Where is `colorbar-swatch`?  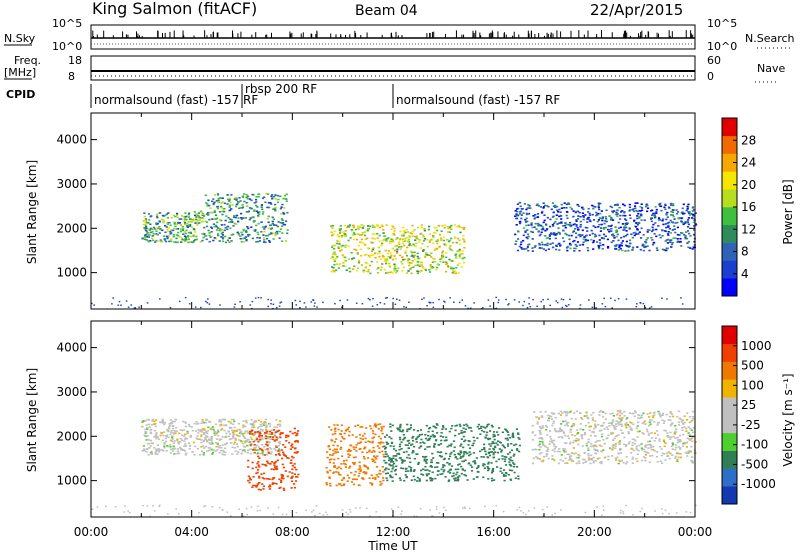 colorbar-swatch is located at coordinates (729, 477).